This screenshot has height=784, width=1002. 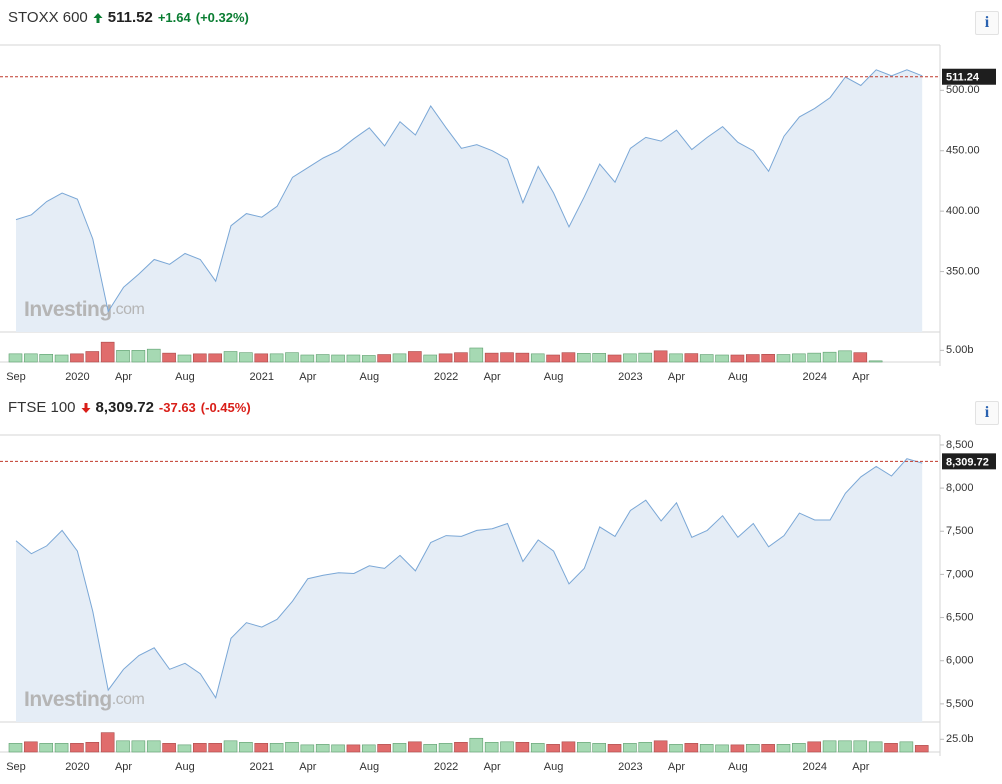 I want to click on y-tick-label: 6,000, so click(x=960, y=661).